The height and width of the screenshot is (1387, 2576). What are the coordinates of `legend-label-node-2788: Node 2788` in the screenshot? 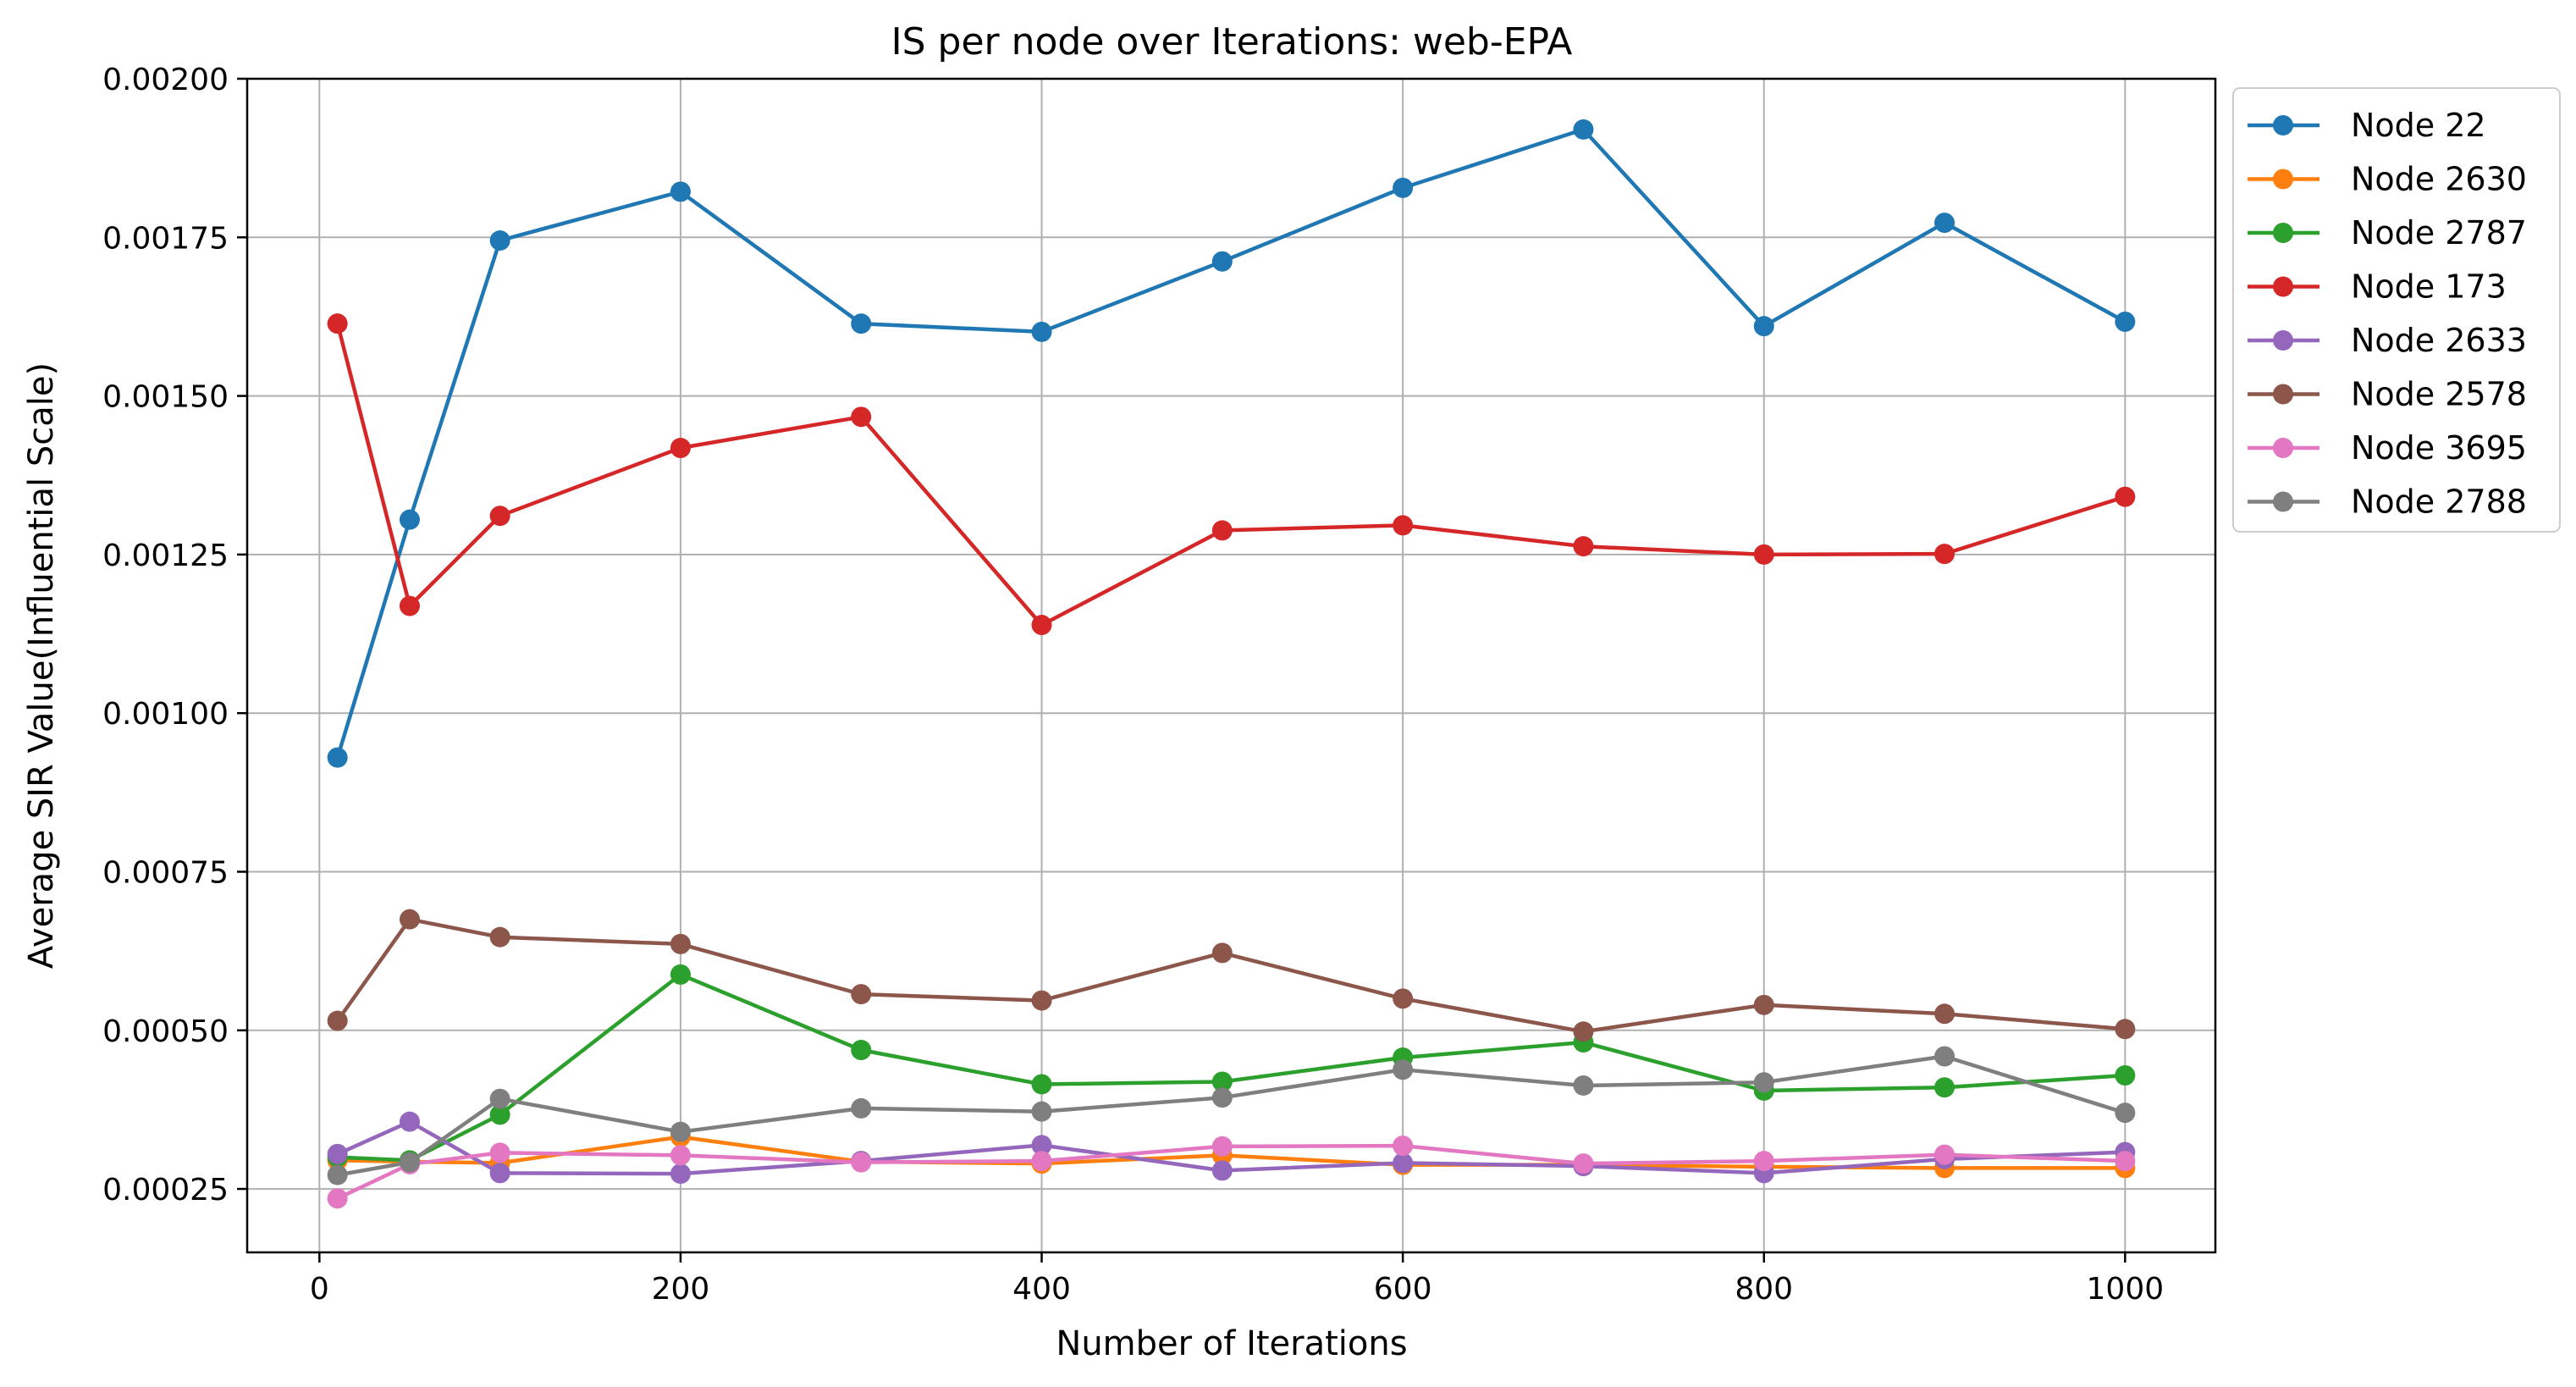 It's located at (2439, 502).